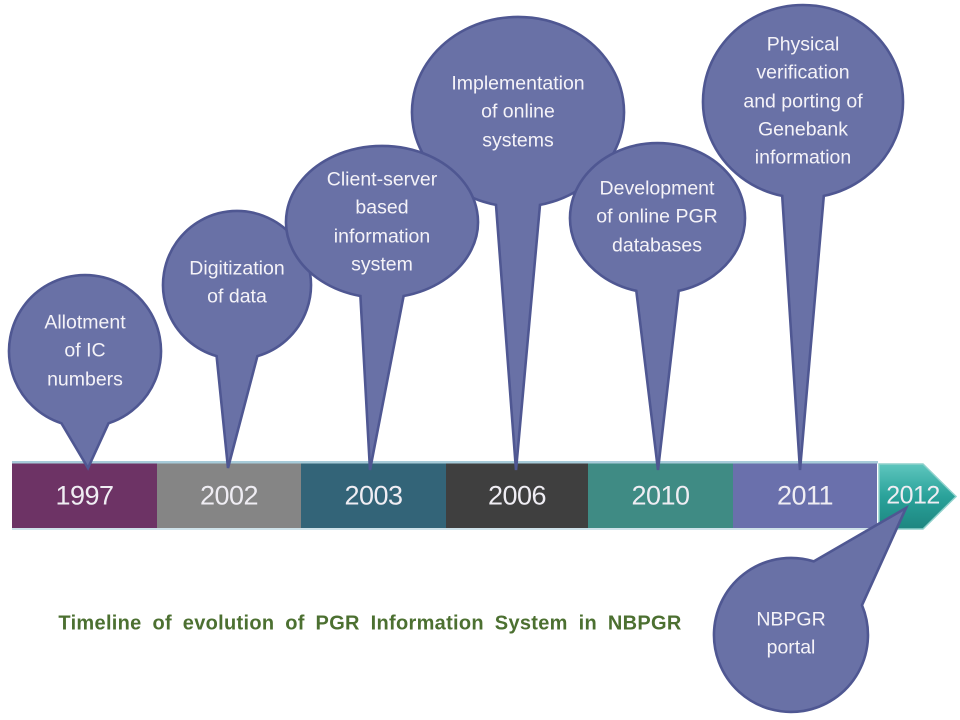 The width and height of the screenshot is (960, 720). Describe the element at coordinates (237, 282) in the screenshot. I see `balloon-label-digitization-of-data: Digitization of data` at that location.